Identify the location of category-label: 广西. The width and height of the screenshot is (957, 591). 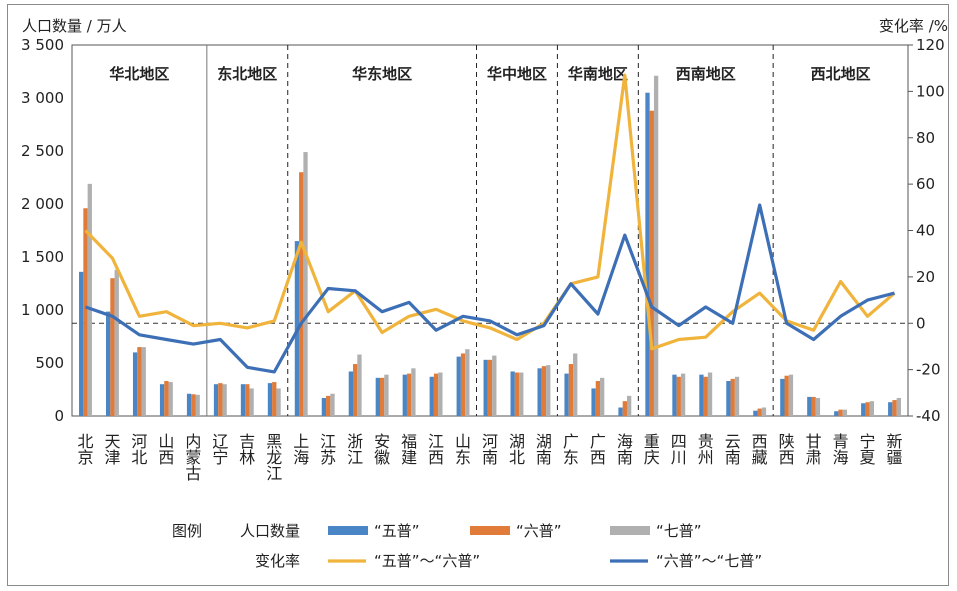
(598, 449).